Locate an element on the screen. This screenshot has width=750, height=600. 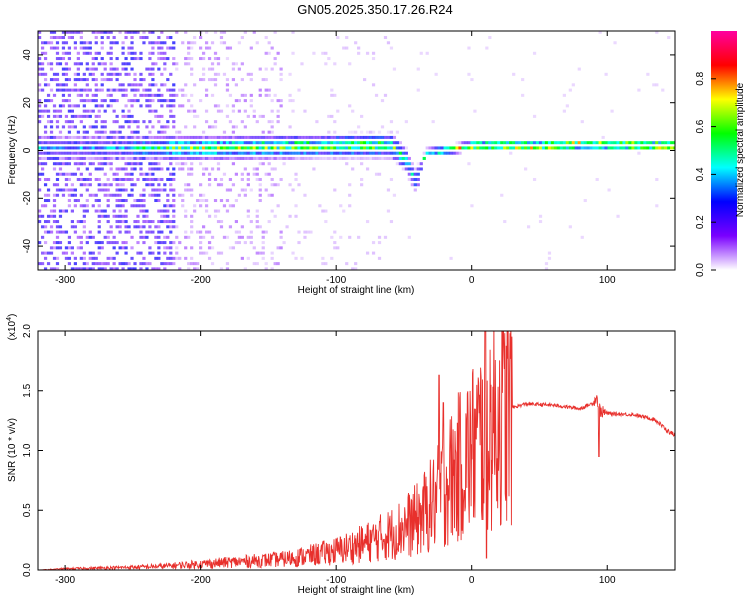
x-tick-label: -300 is located at coordinates (65, 280).